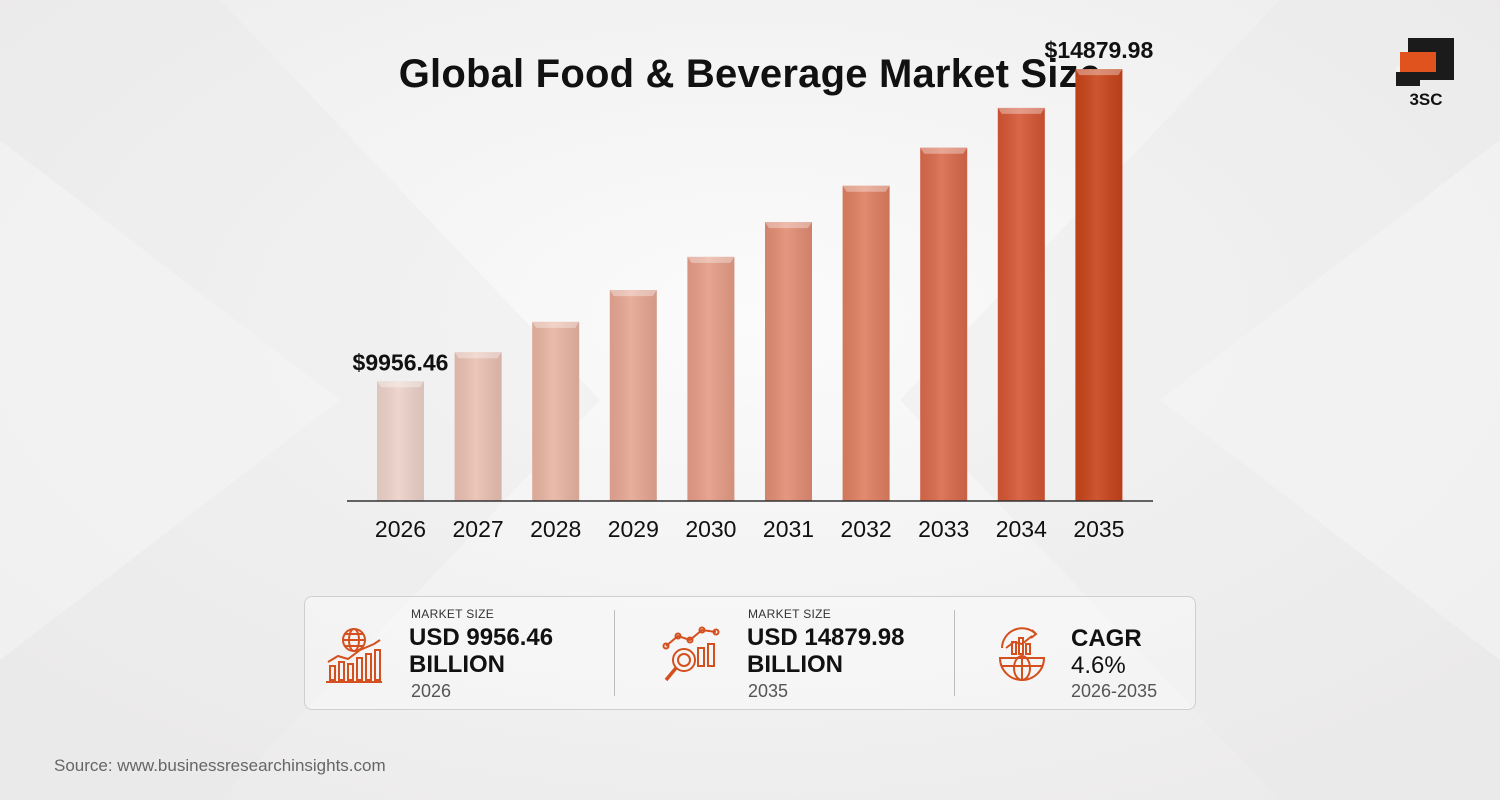 Image resolution: width=1500 pixels, height=800 pixels. Describe the element at coordinates (481, 637) in the screenshot. I see `stat-value: USD 9956.46` at that location.